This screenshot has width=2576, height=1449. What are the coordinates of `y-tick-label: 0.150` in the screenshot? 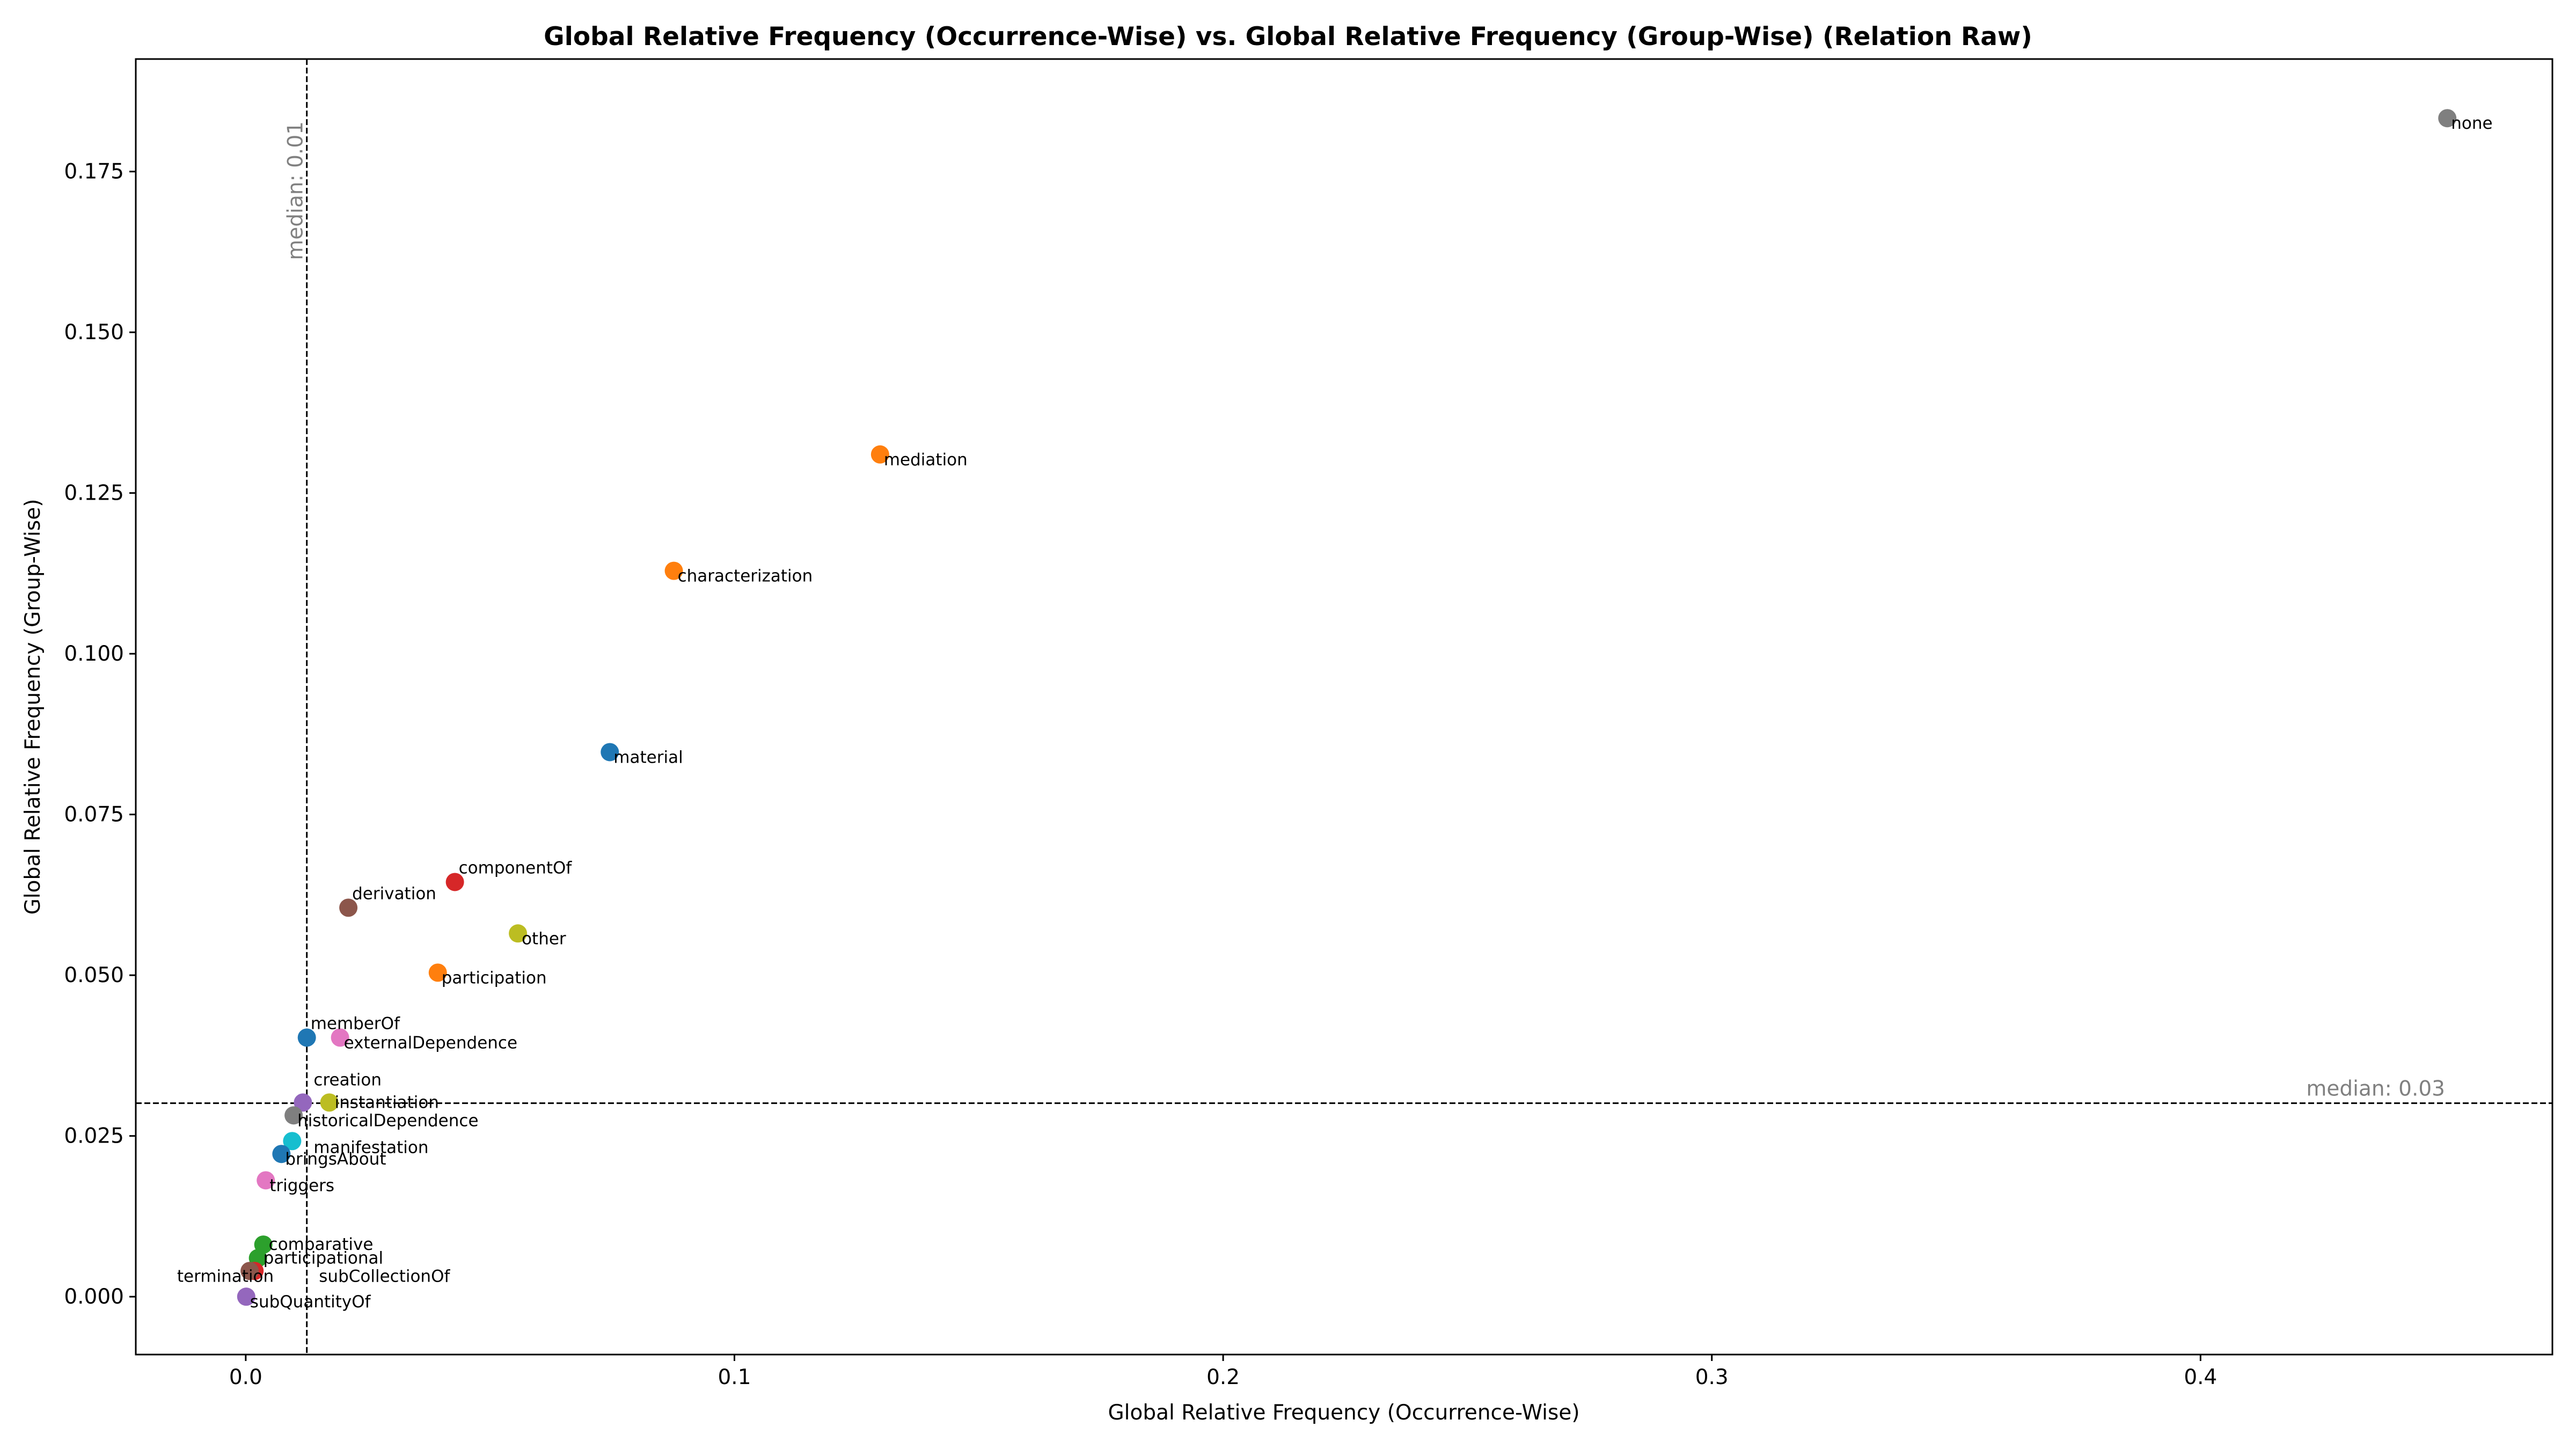 It's located at (94, 332).